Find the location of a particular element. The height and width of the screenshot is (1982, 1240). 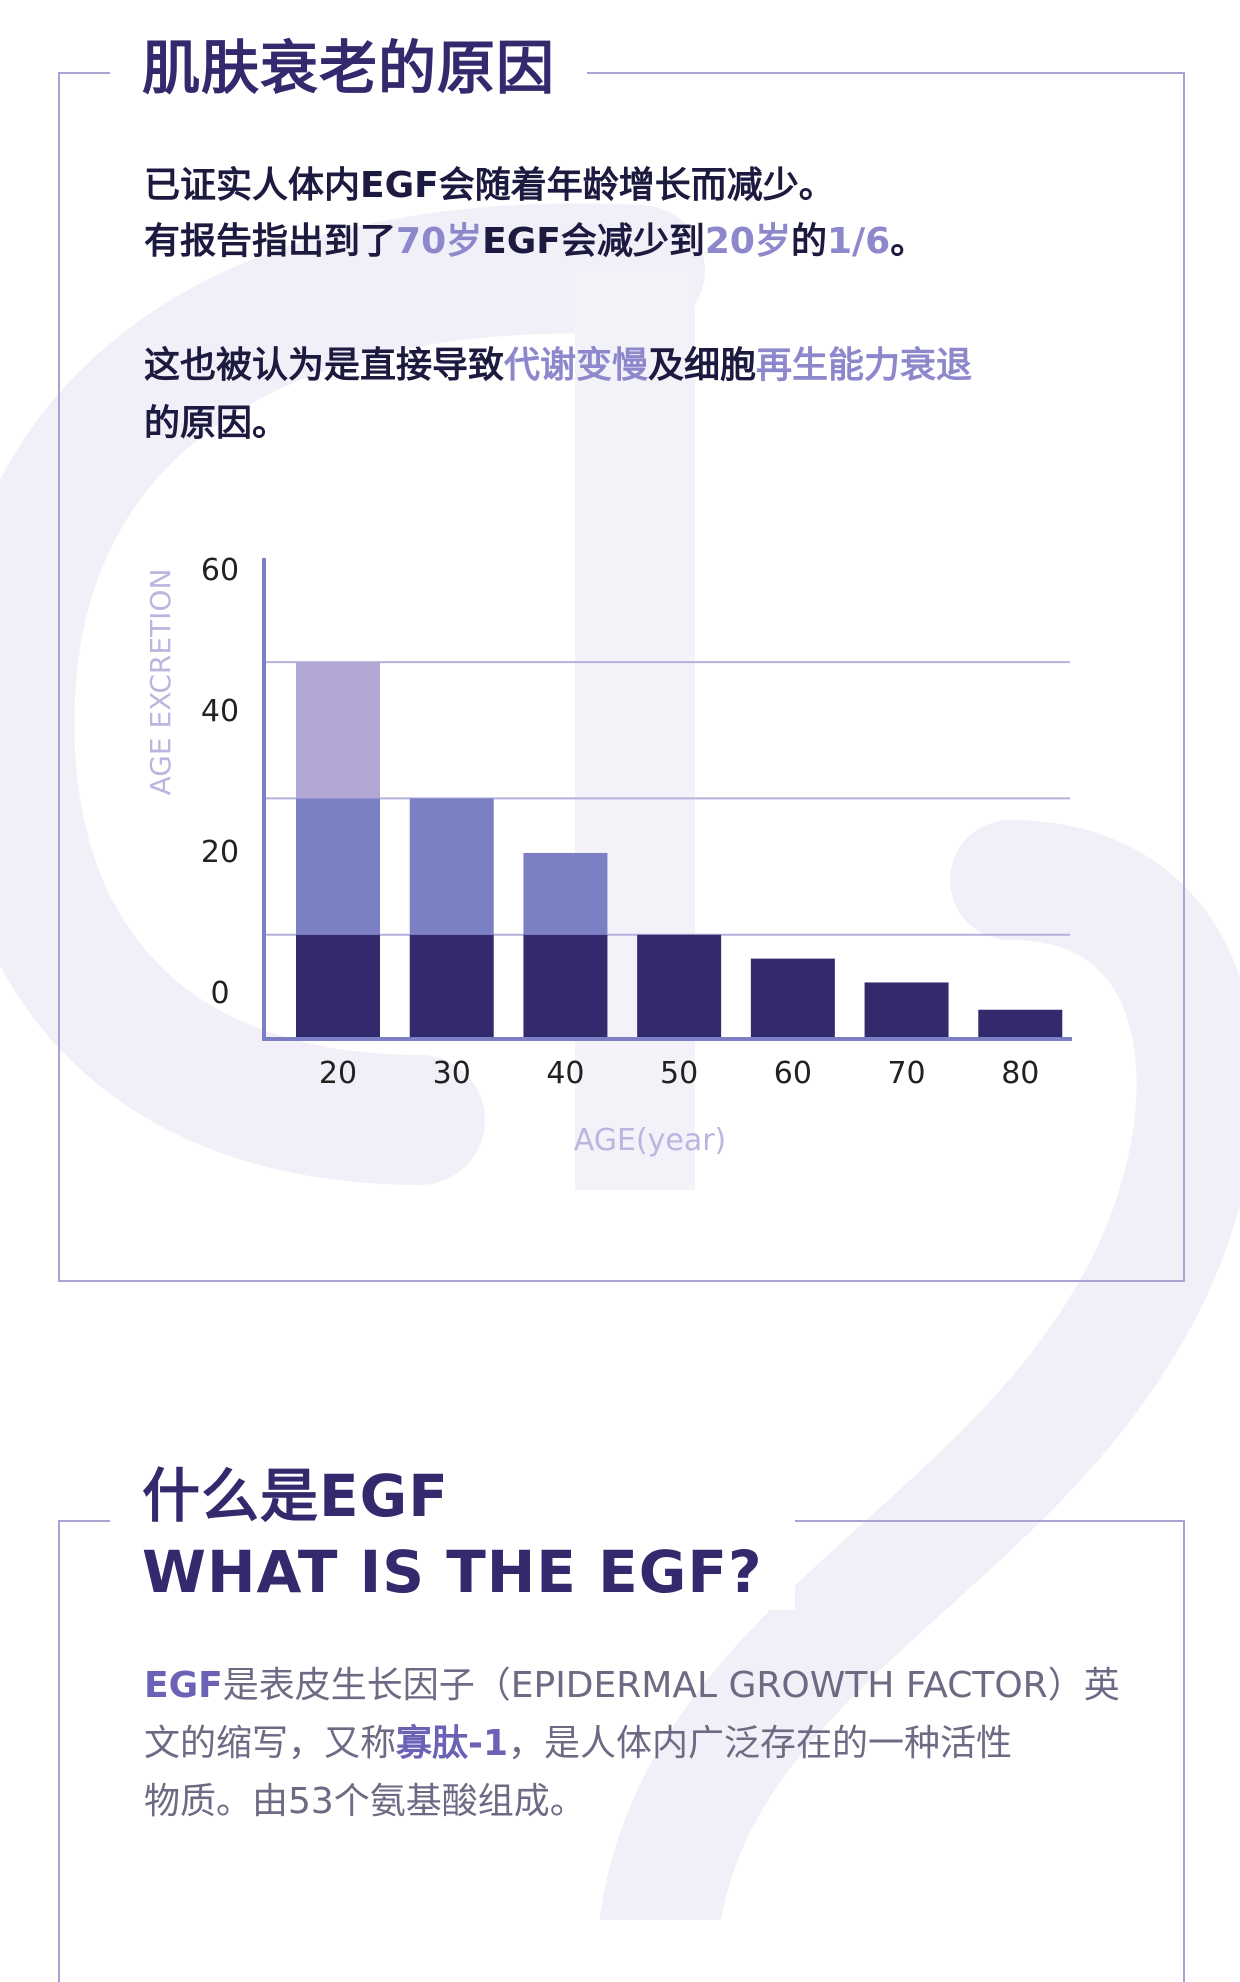

text-segment: 是表皮生长因子（EPIDERMAL GROWTH FACTOR）英 is located at coordinates (671, 1685).